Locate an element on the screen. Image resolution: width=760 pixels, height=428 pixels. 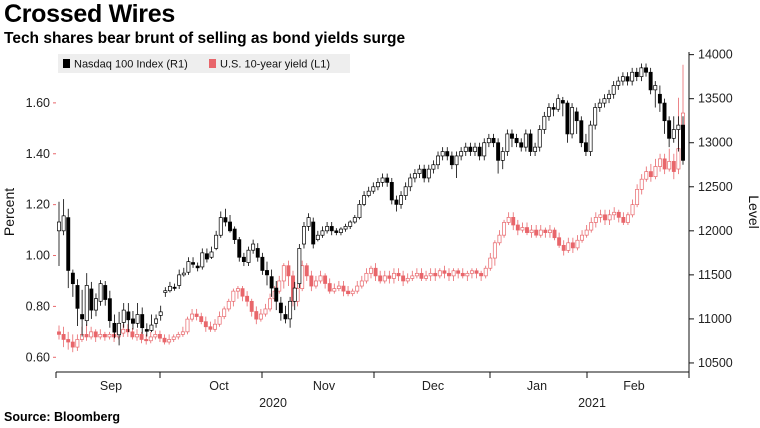
x-axis-year-label: 2021 is located at coordinates (592, 403).